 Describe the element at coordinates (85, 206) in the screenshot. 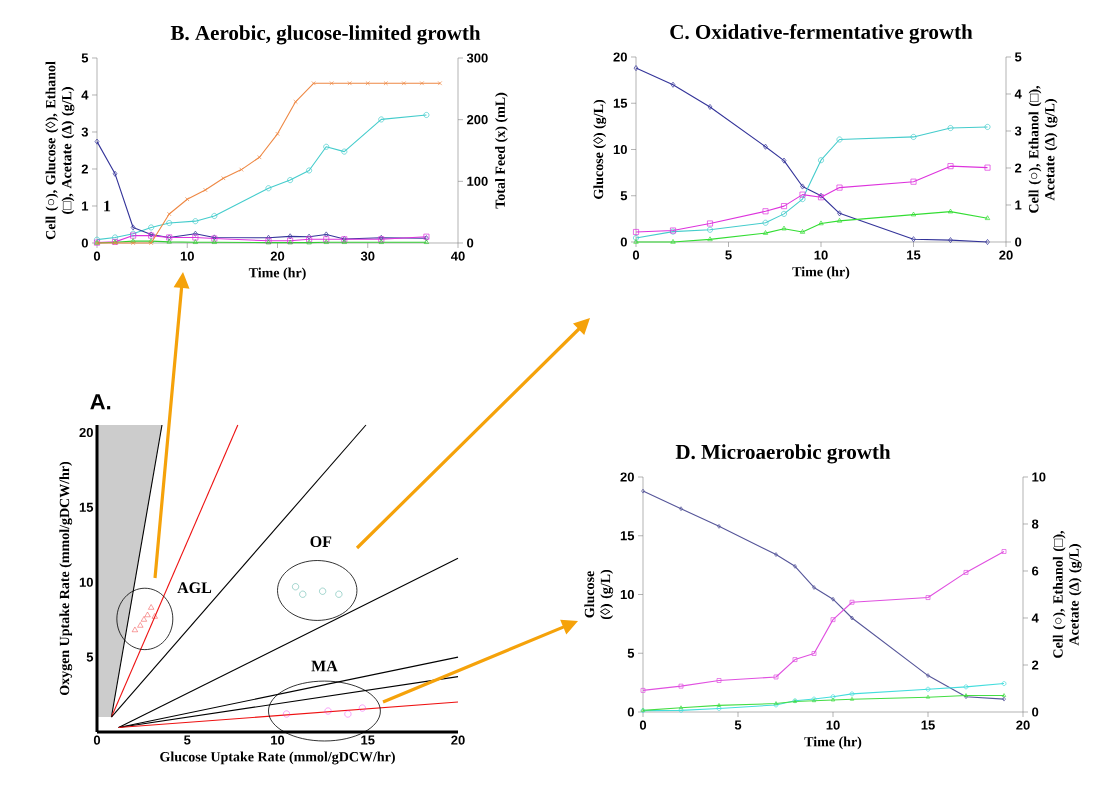

I see `y-tick-label: 1` at that location.